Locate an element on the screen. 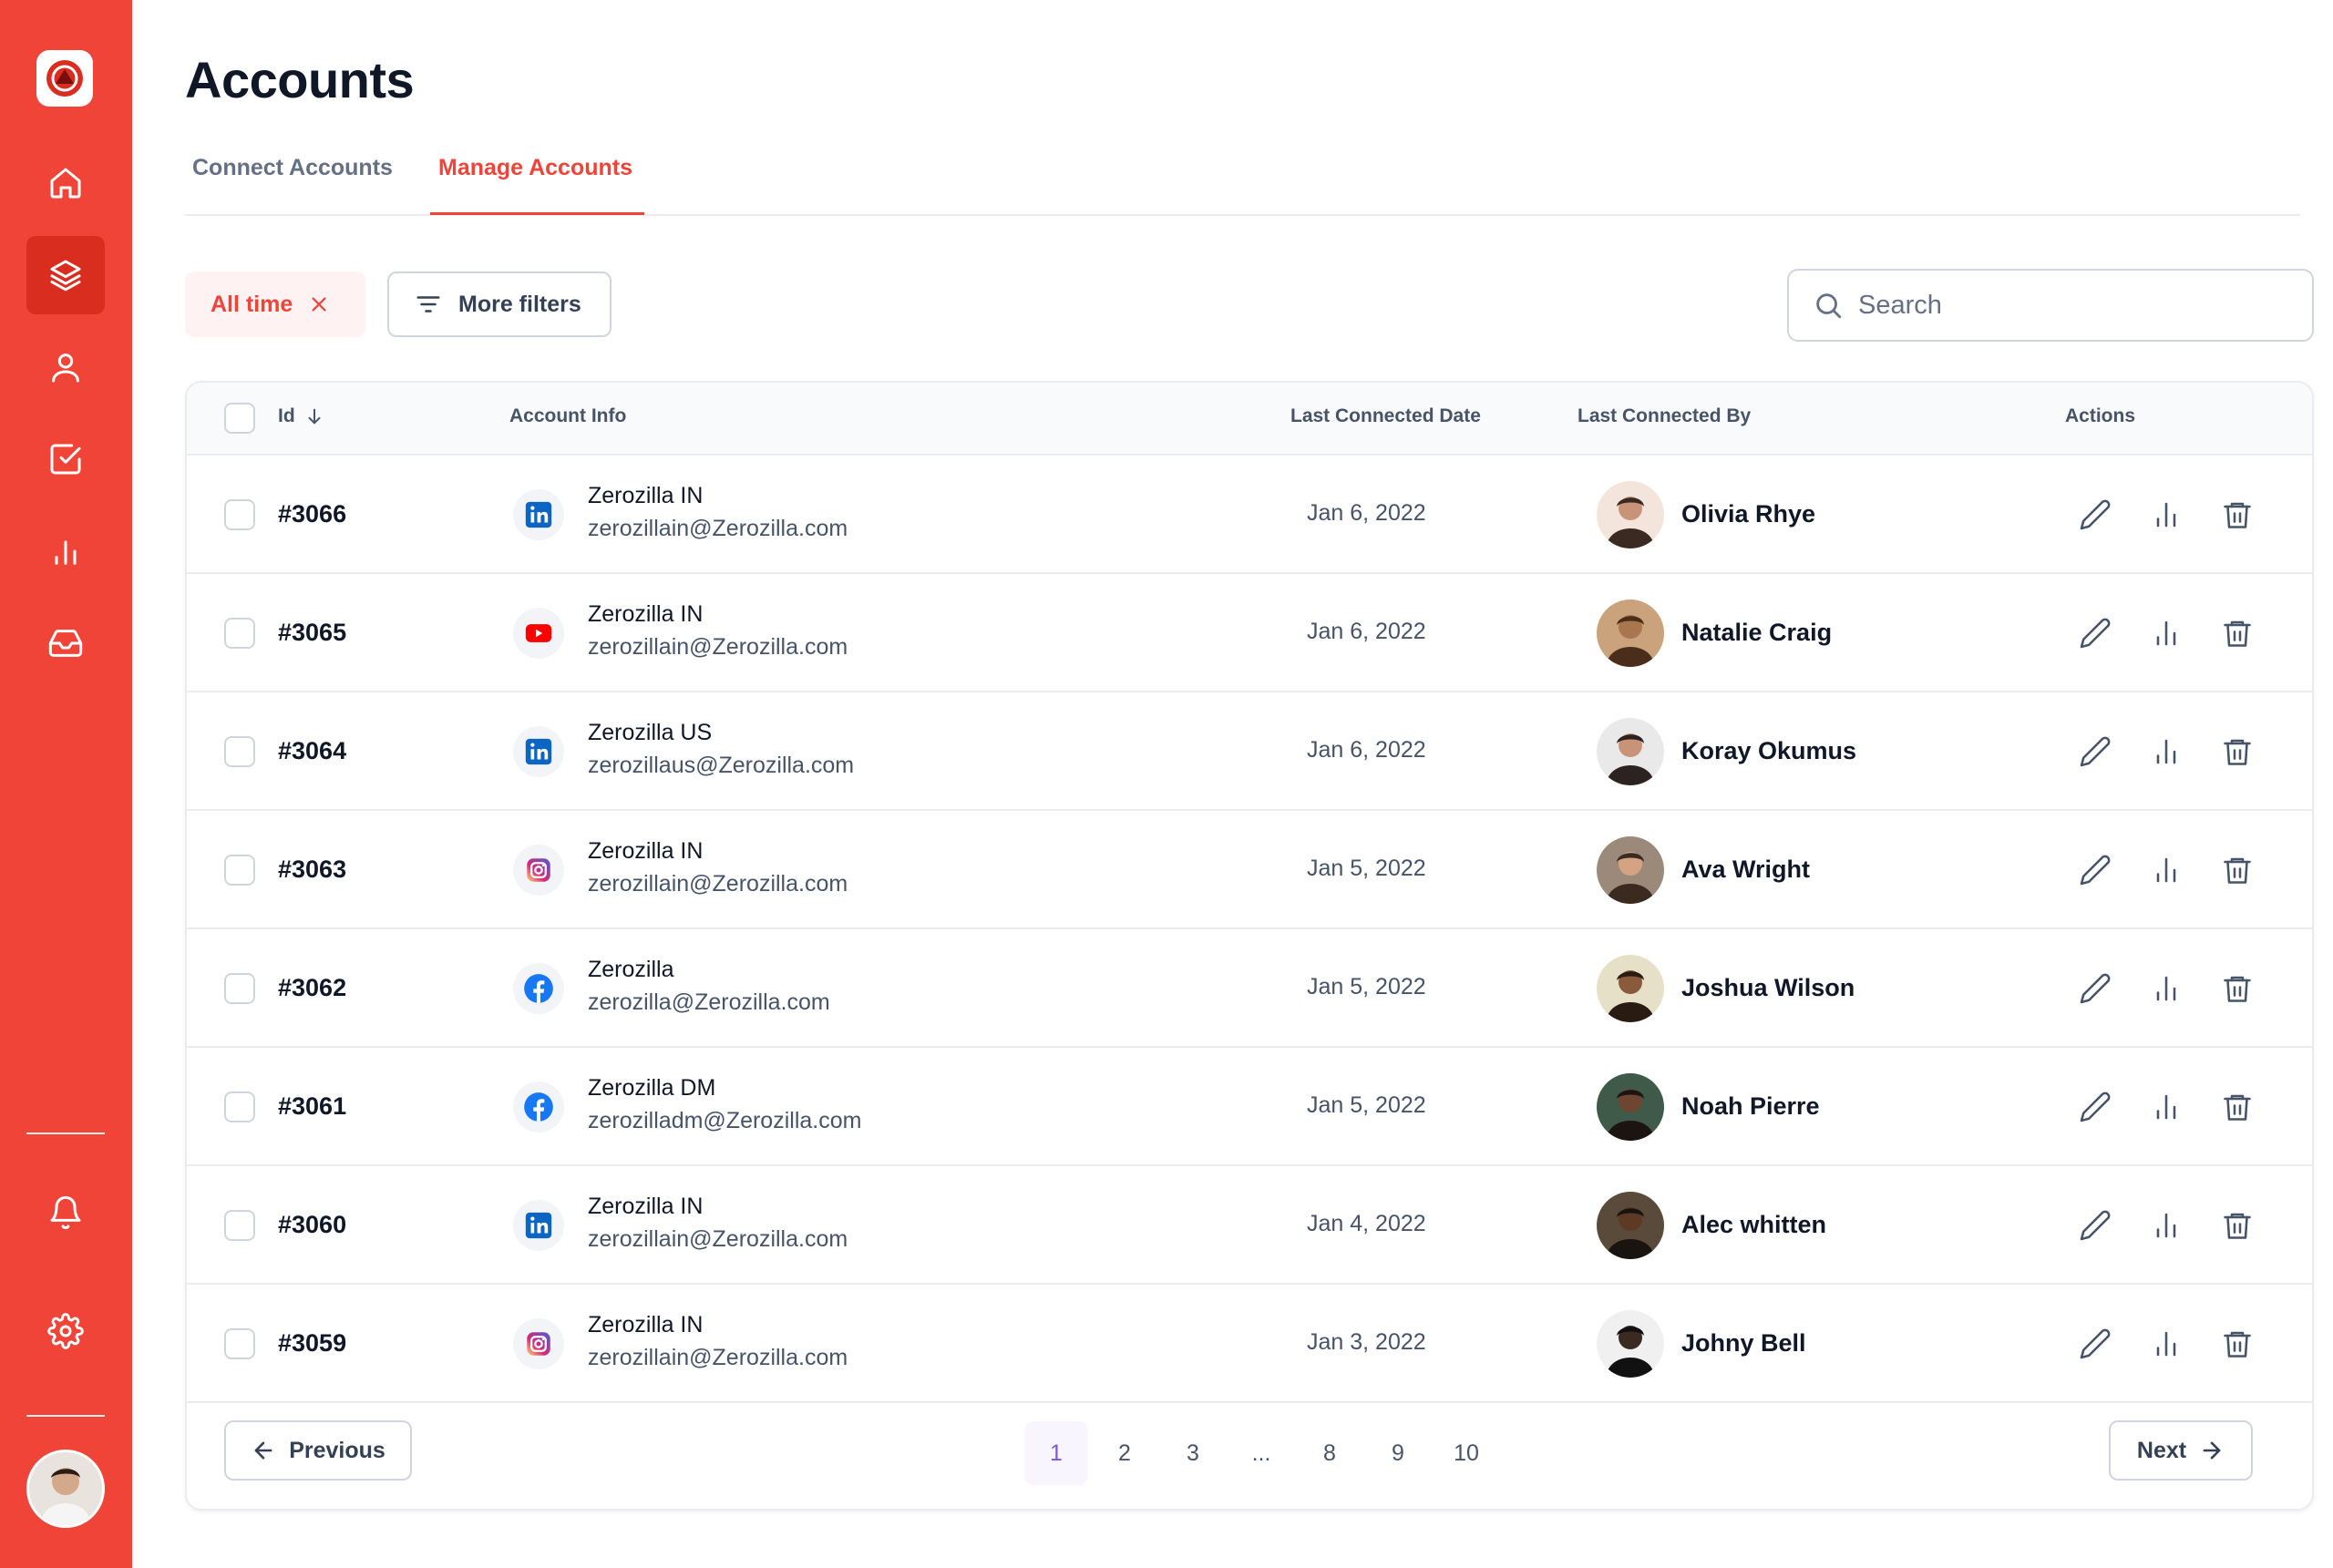 This screenshot has height=1568, width=2333. filter-chip-all-time: All time is located at coordinates (275, 304).